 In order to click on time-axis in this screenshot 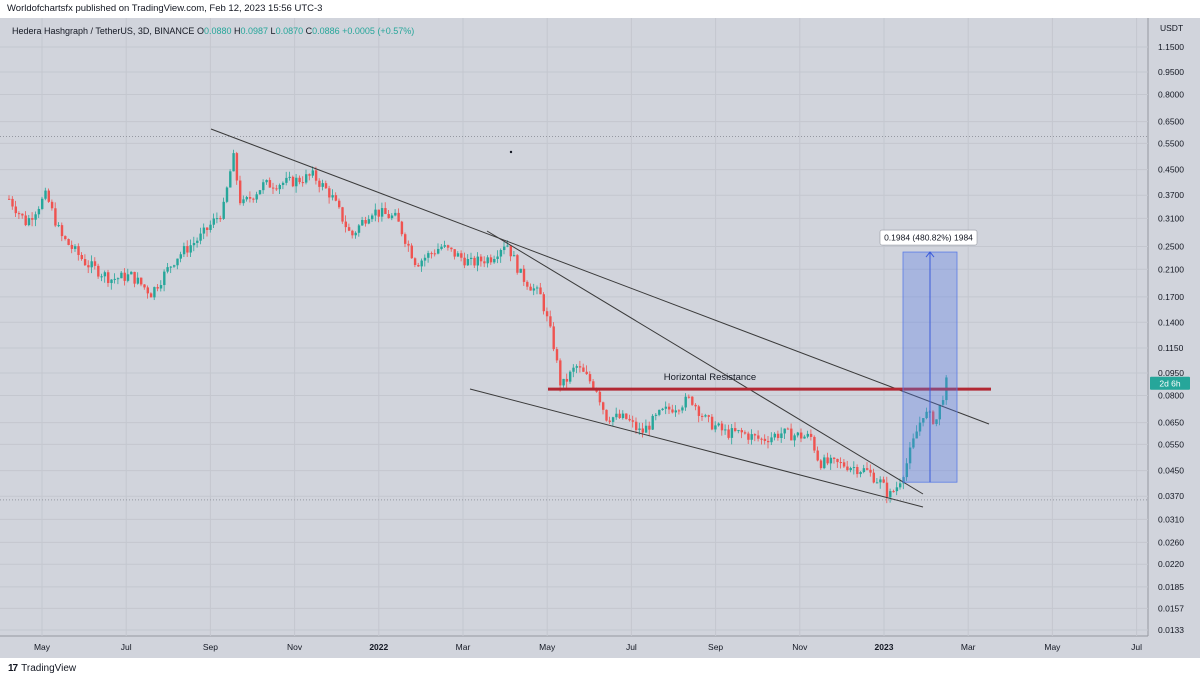, I will do `click(600, 647)`.